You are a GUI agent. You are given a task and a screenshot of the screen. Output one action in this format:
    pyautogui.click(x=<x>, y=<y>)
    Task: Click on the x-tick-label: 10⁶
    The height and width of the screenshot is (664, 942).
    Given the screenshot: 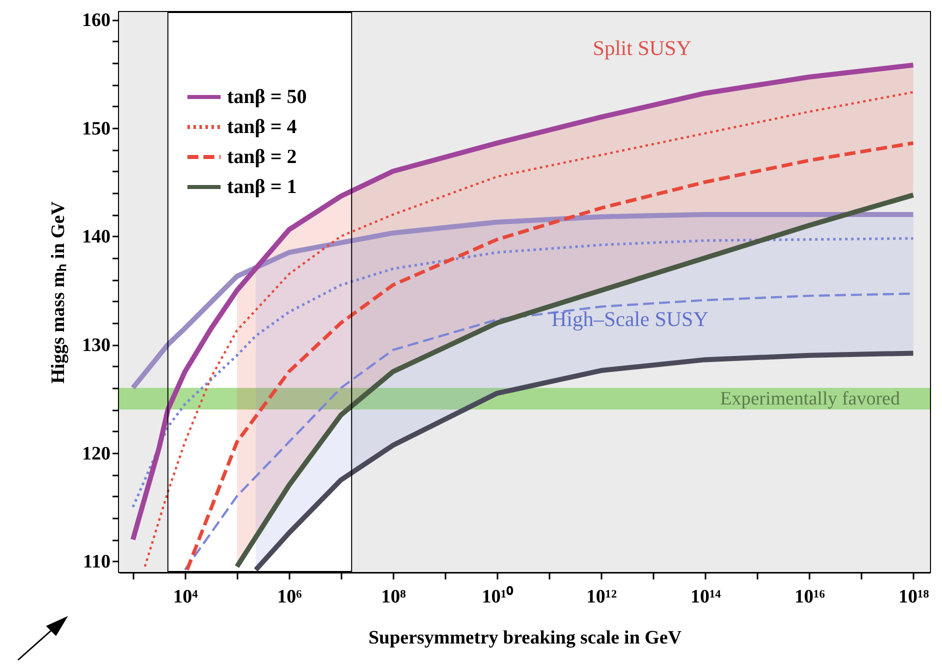 What is the action you would take?
    pyautogui.click(x=289, y=597)
    